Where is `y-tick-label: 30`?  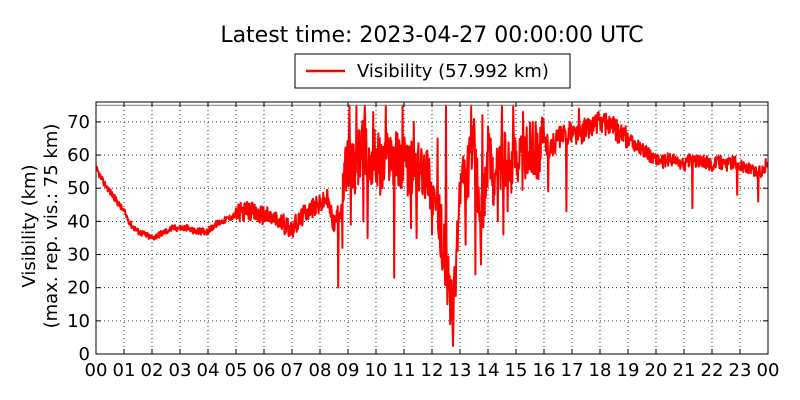 y-tick-label: 30 is located at coordinates (78, 255).